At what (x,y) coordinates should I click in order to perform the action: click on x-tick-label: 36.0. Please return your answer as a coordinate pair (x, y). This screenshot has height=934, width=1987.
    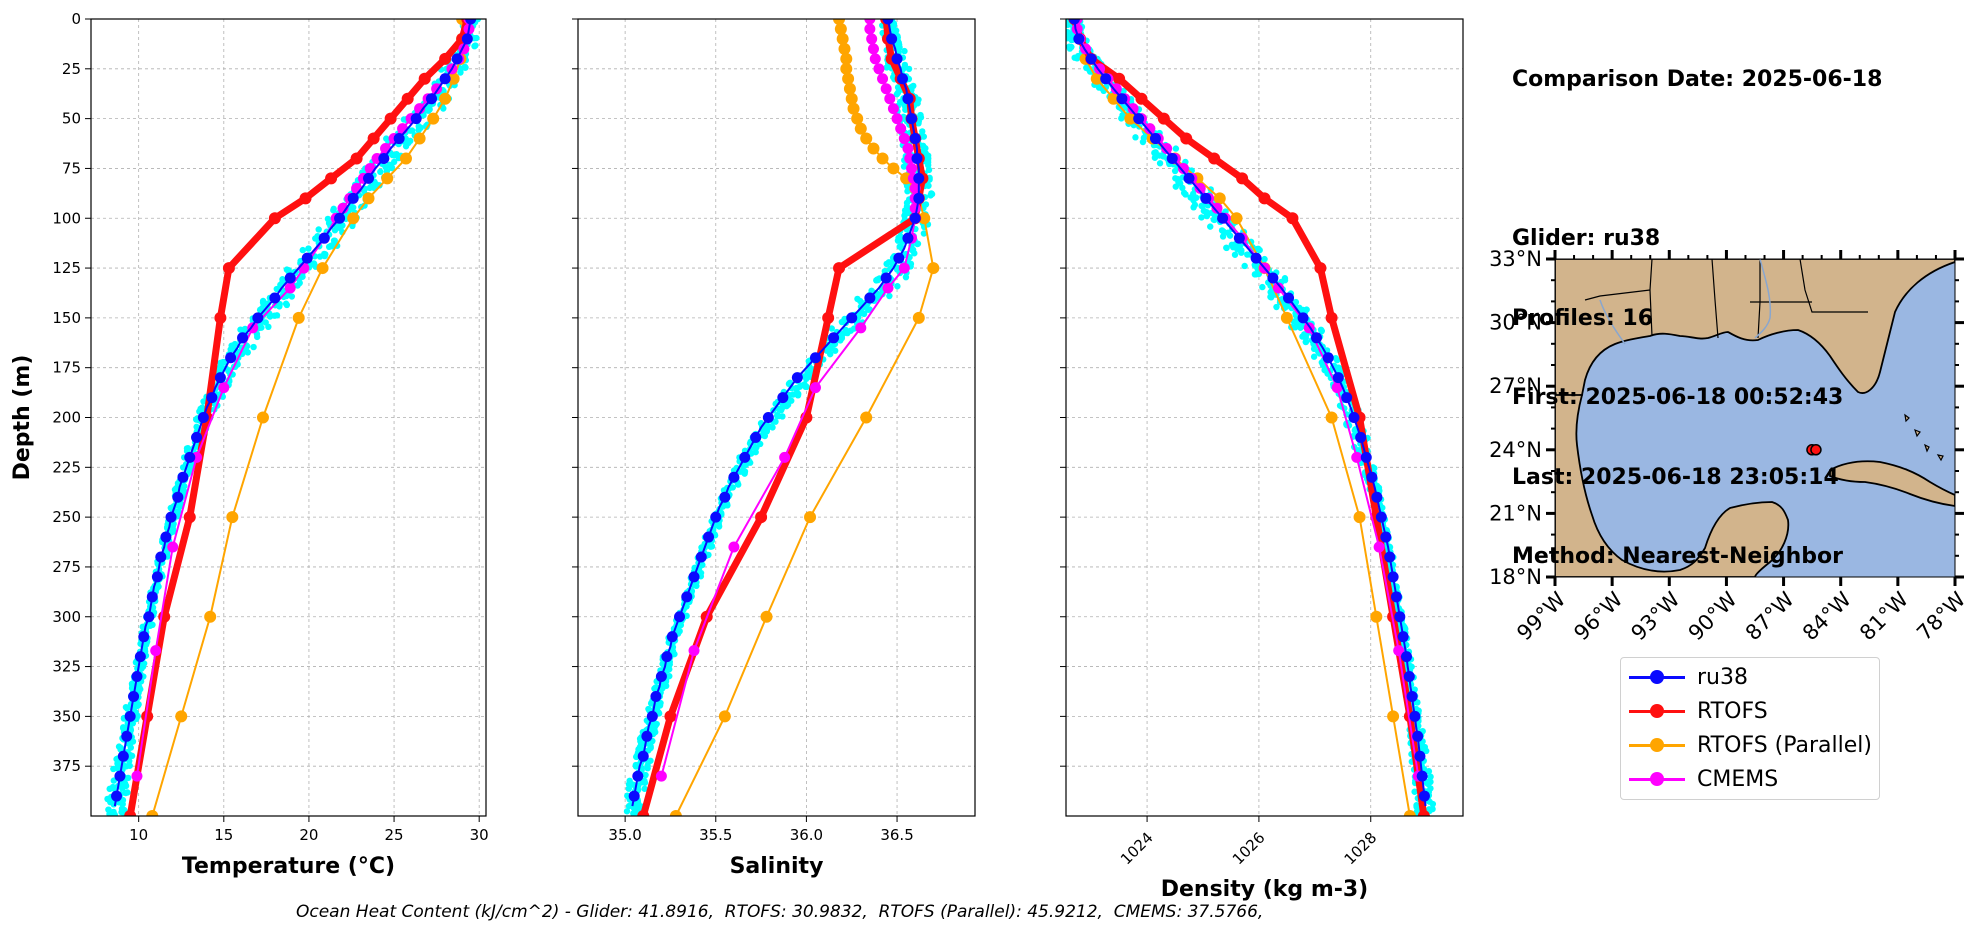
    Looking at the image, I should click on (806, 835).